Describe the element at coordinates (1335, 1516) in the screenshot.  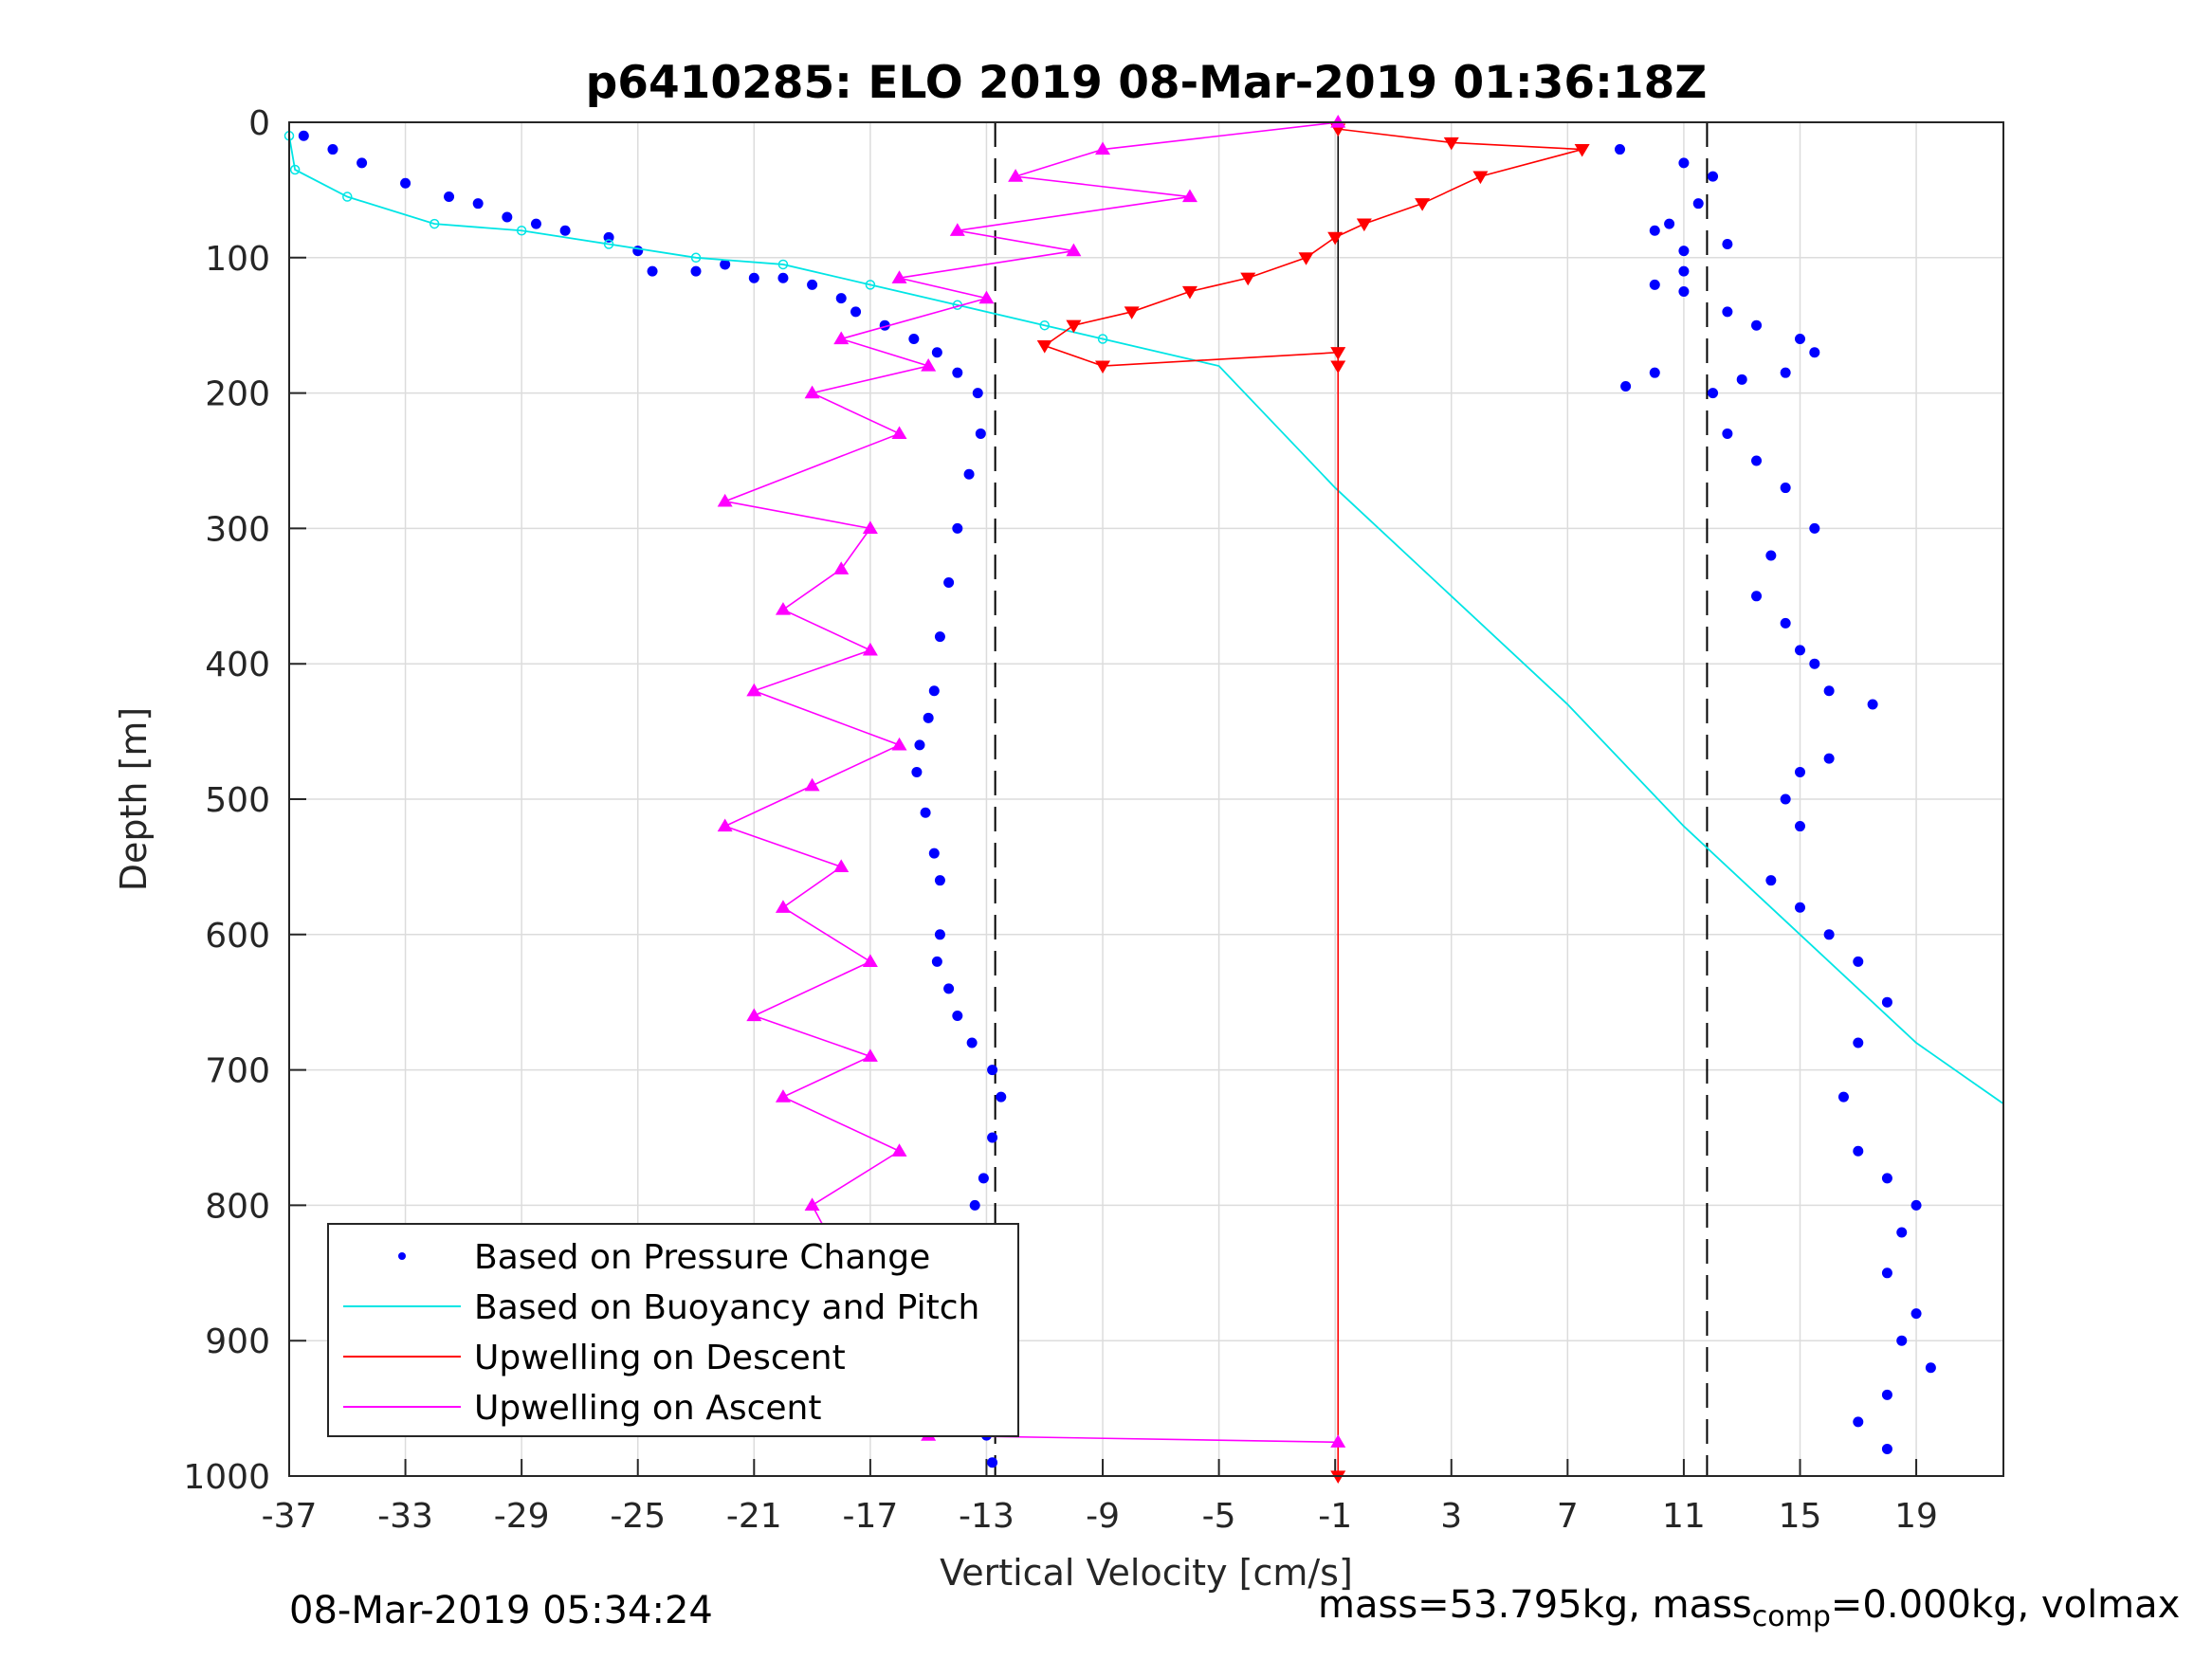
I see `x-tick-label: -1` at that location.